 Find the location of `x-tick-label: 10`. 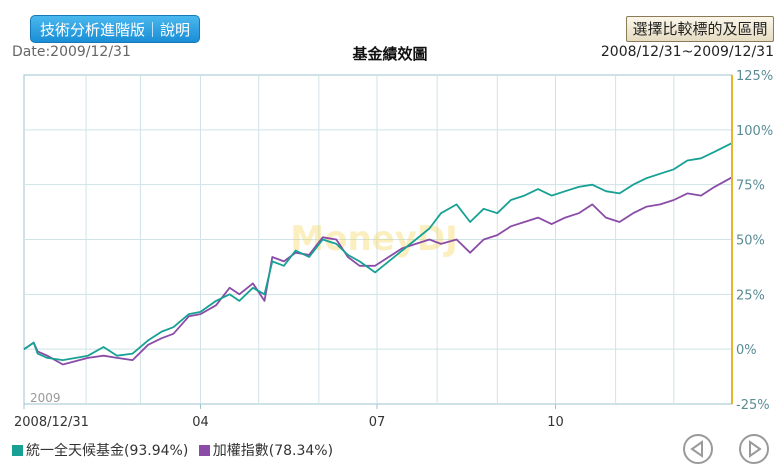

x-tick-label: 10 is located at coordinates (555, 422).